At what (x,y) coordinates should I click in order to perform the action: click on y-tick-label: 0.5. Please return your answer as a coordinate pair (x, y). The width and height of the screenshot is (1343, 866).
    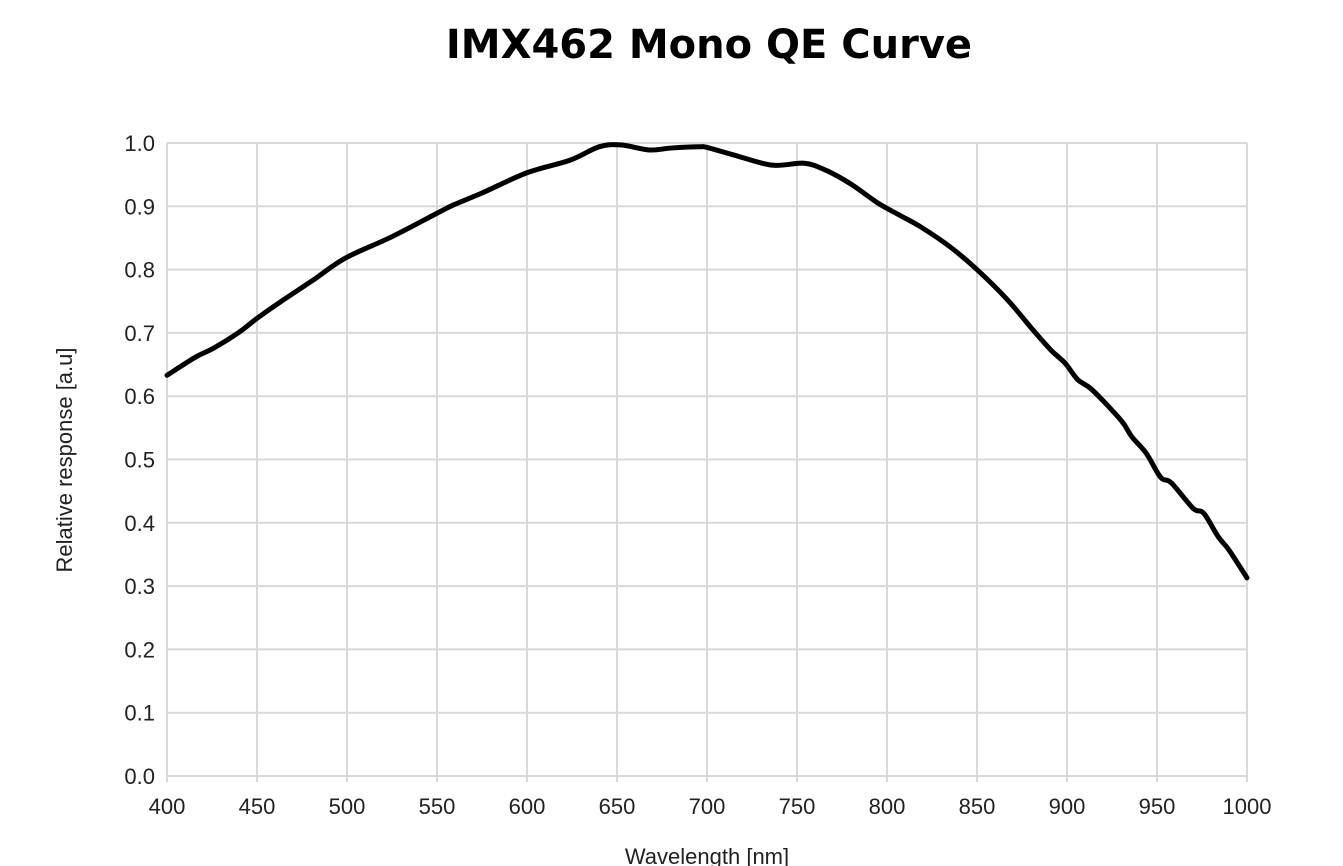
    Looking at the image, I should click on (139, 460).